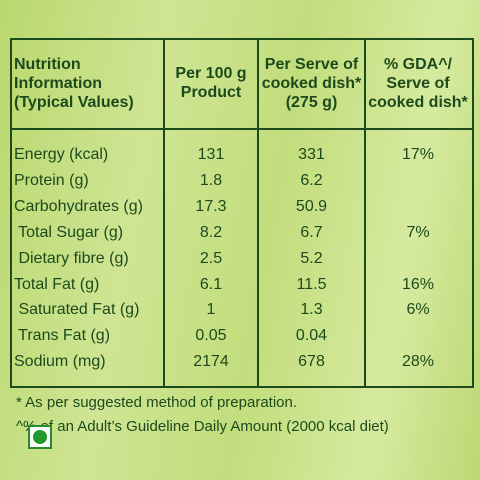 The height and width of the screenshot is (480, 480). What do you see at coordinates (418, 83) in the screenshot?
I see `header-cell: Serve of` at bounding box center [418, 83].